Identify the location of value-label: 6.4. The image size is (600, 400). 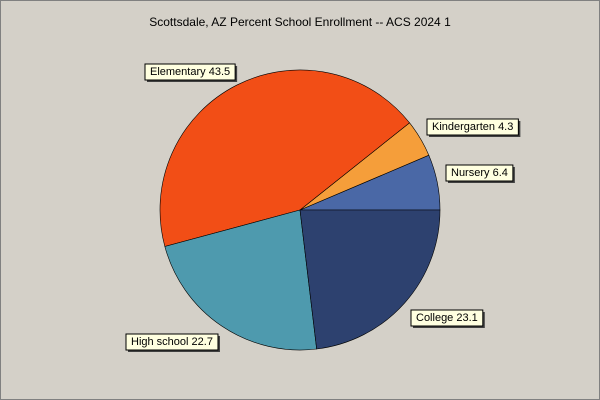
(500, 173).